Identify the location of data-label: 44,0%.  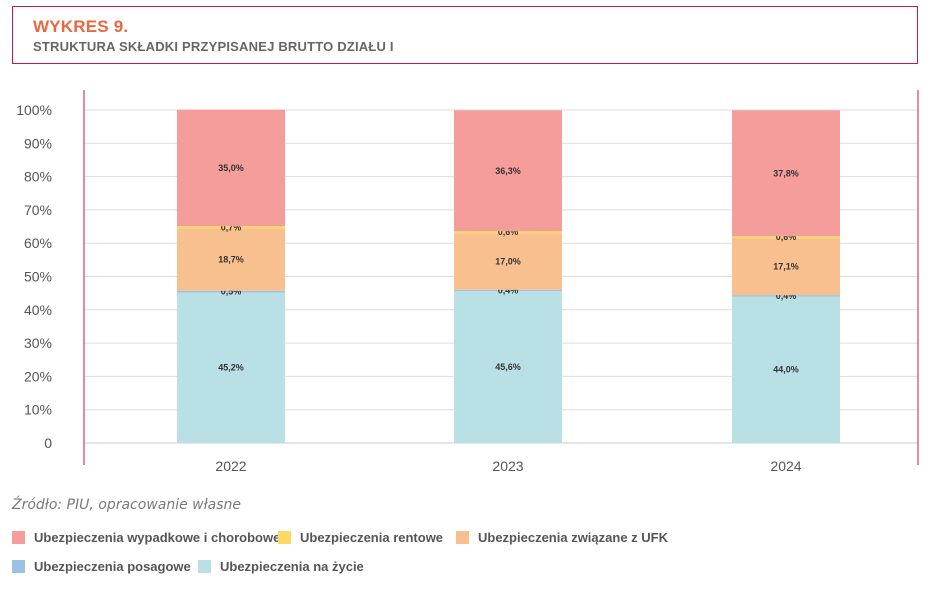
(786, 370).